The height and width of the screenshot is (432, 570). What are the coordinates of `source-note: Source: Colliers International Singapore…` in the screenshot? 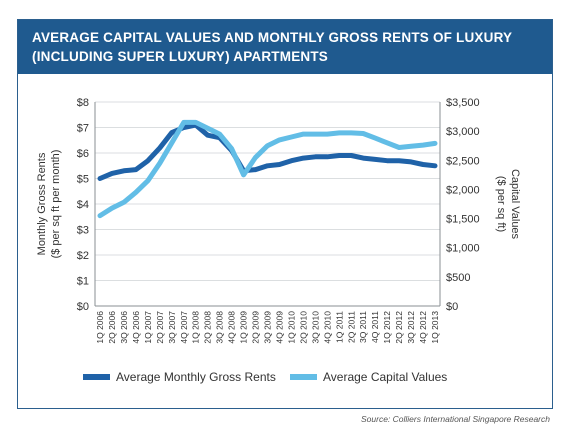 It's located at (455, 419).